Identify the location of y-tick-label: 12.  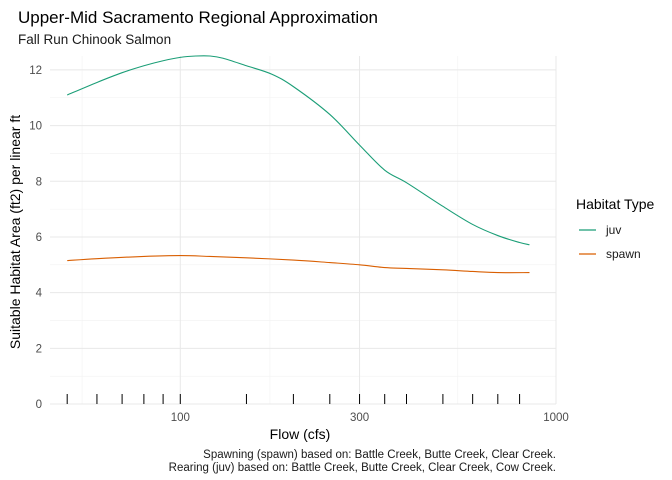
(35, 71).